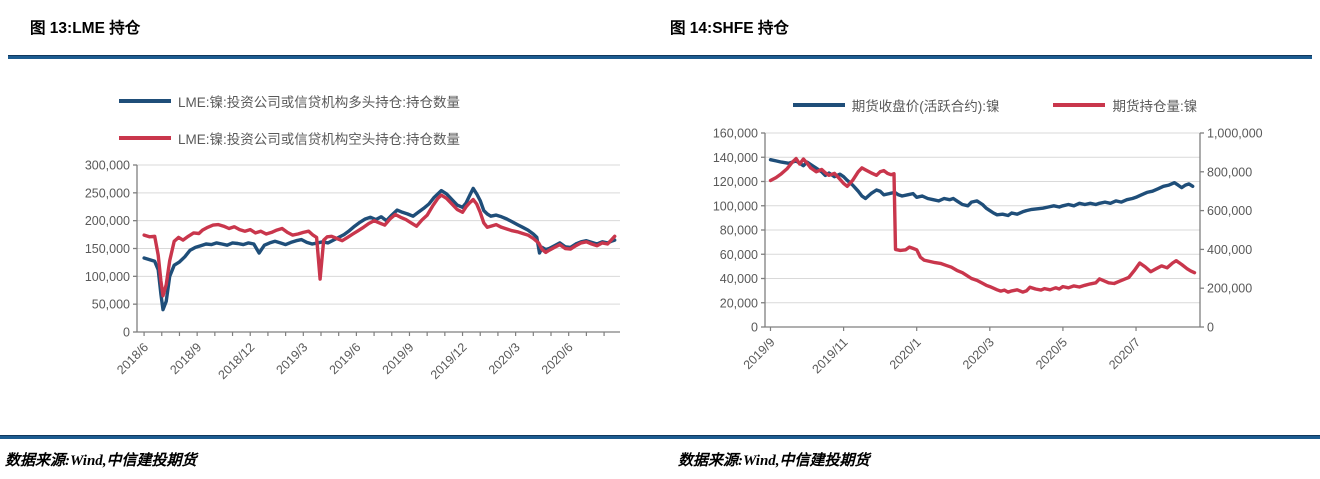 The width and height of the screenshot is (1320, 479). I want to click on svg-text: 400,000, so click(1229, 250).